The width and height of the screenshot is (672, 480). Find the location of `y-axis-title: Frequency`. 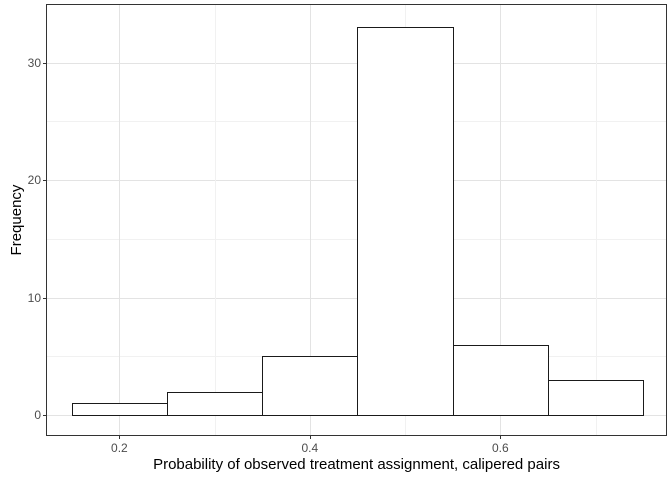

y-axis-title: Frequency is located at coordinates (16, 220).